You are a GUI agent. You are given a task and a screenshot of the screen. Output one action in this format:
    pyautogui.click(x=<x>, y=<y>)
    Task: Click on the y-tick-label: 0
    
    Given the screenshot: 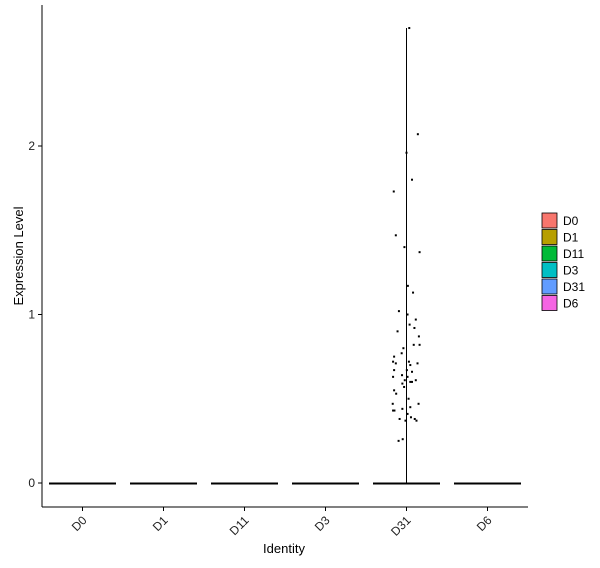 What is the action you would take?
    pyautogui.click(x=31, y=483)
    